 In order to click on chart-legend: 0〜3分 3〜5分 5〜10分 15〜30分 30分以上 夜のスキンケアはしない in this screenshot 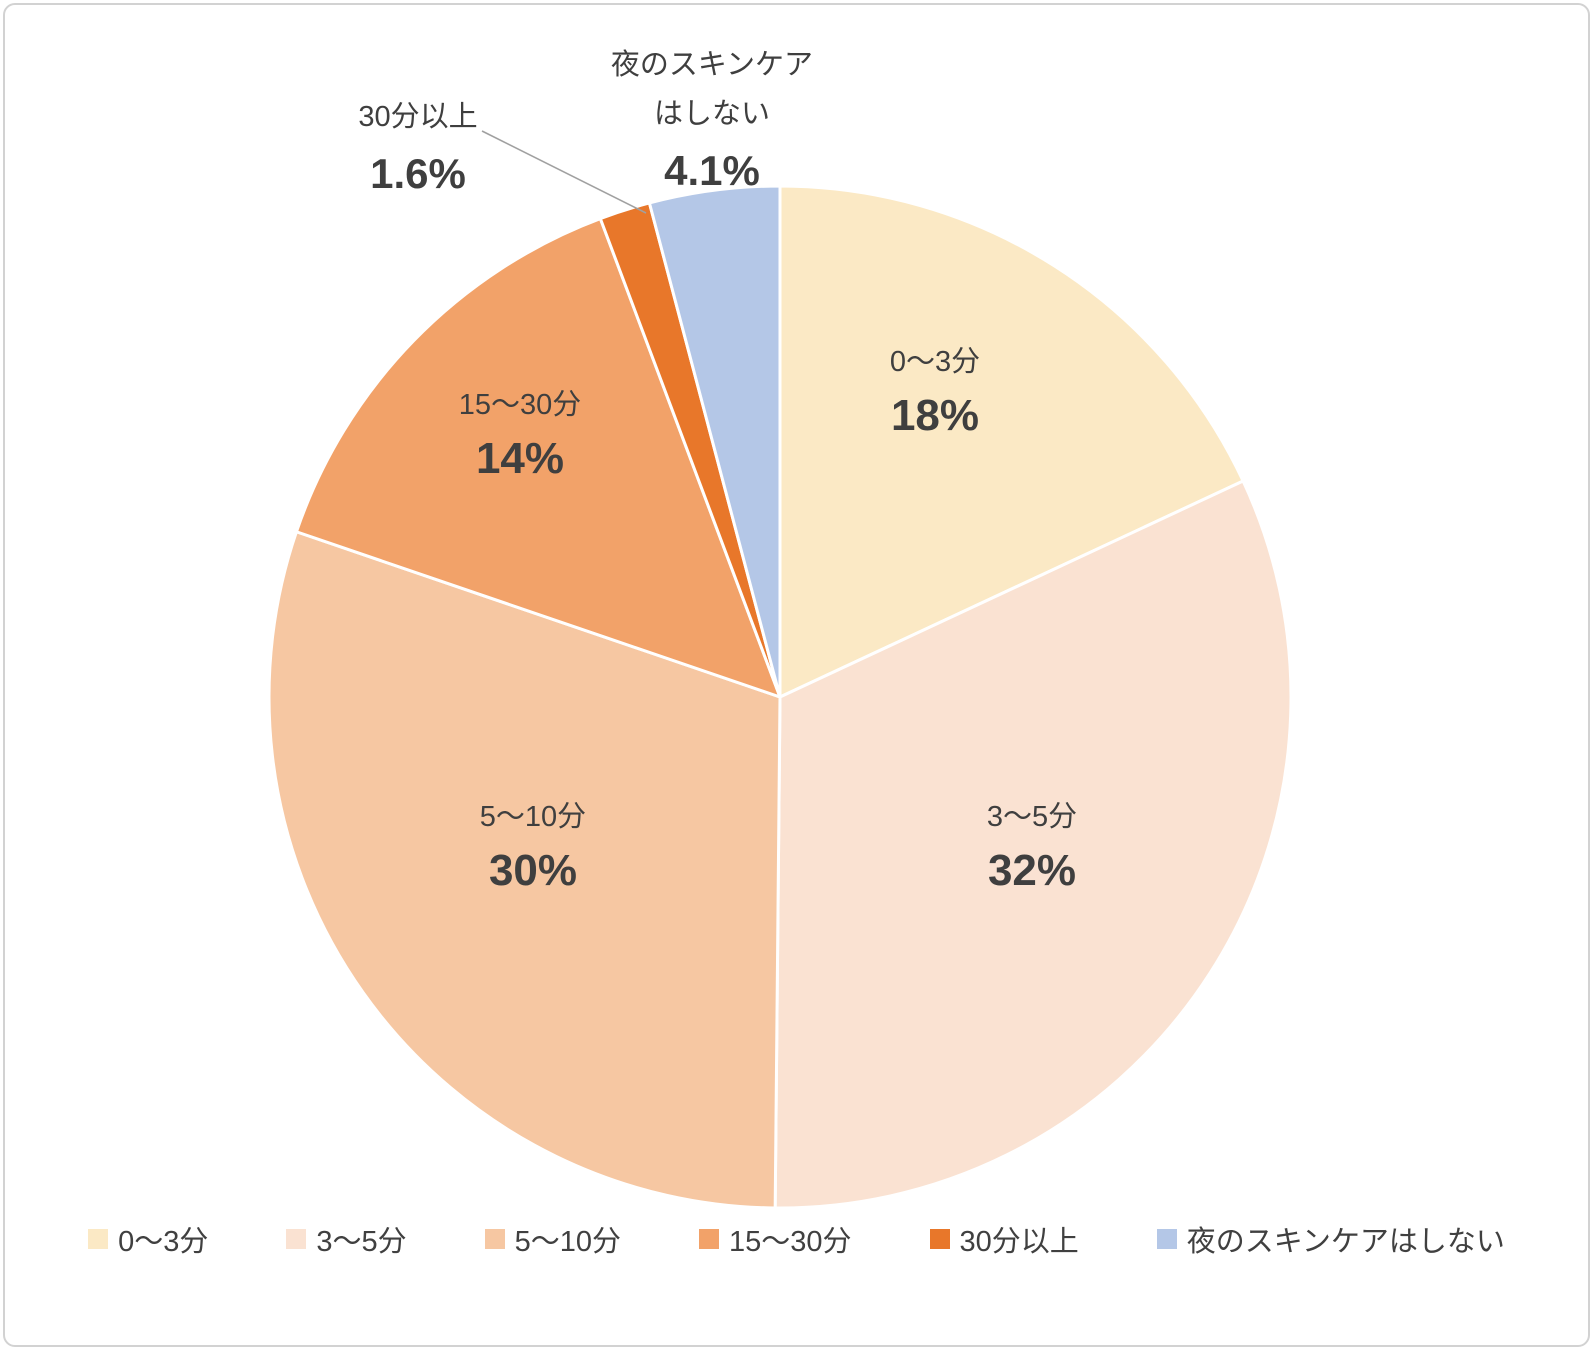, I will do `click(796, 1239)`.